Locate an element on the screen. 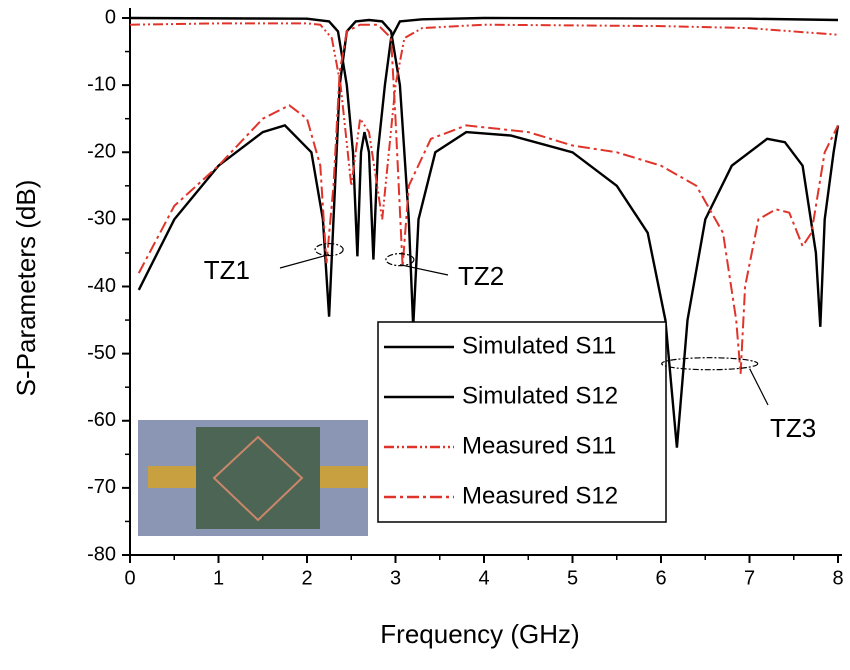 Image resolution: width=850 pixels, height=670 pixels. y-tick-label: -50 is located at coordinates (101, 353).